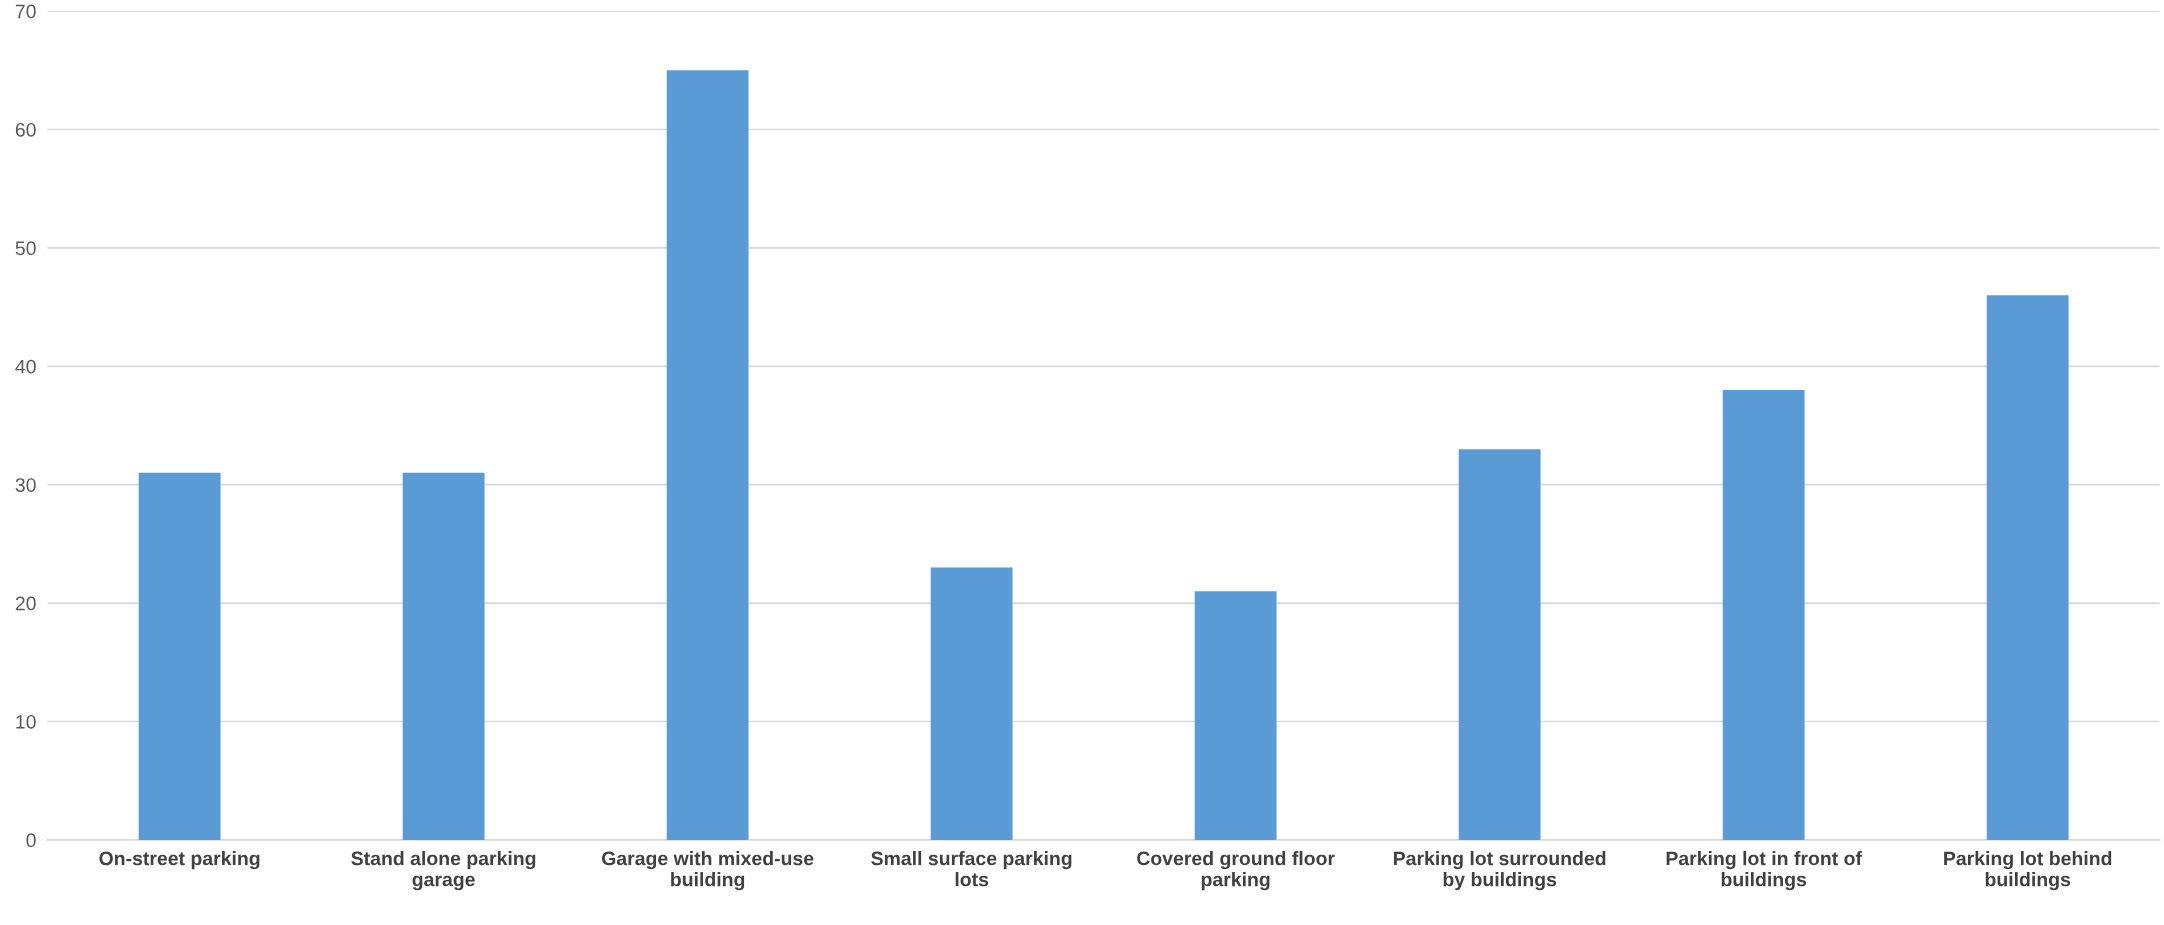 This screenshot has width=2164, height=925. Describe the element at coordinates (26, 721) in the screenshot. I see `y-tick-label: 10` at that location.